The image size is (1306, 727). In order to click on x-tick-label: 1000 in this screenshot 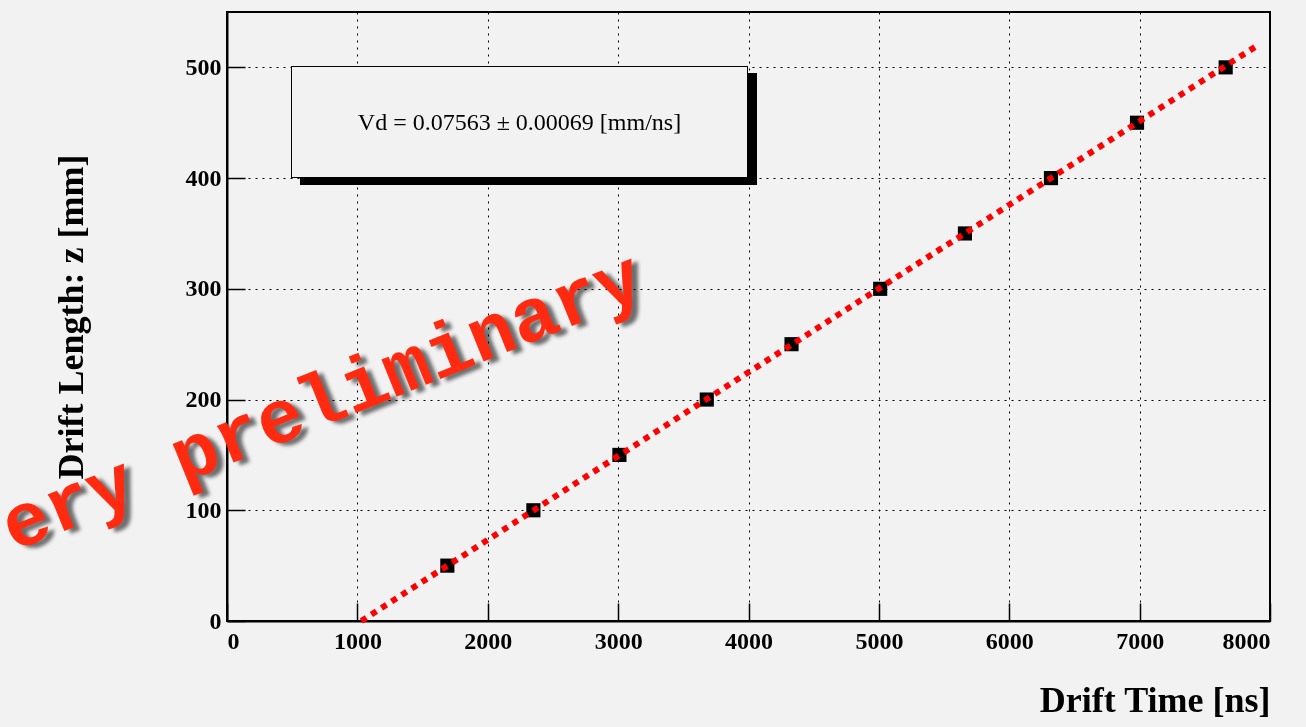, I will do `click(357, 640)`.